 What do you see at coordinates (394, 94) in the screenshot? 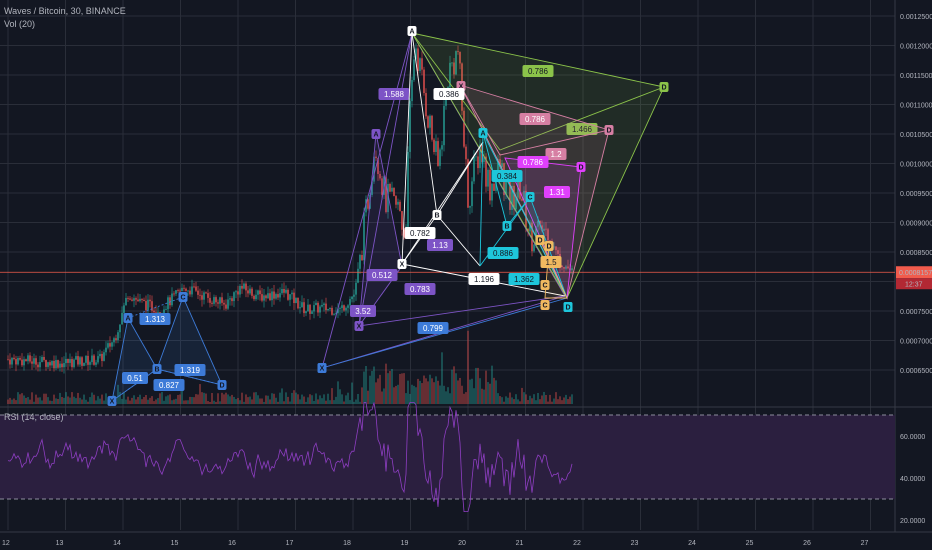
I see `purple-pattern-ratio-label-bg` at bounding box center [394, 94].